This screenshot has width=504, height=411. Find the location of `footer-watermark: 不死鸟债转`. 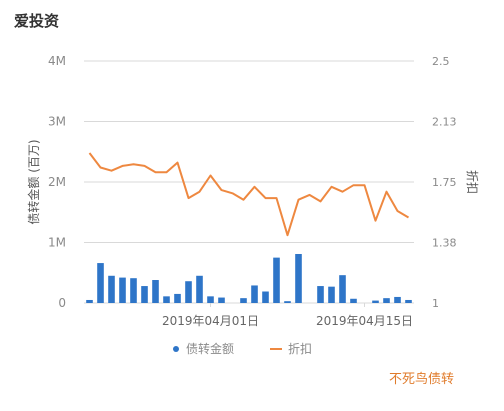

footer-watermark: 不死鸟债转 is located at coordinates (421, 379).